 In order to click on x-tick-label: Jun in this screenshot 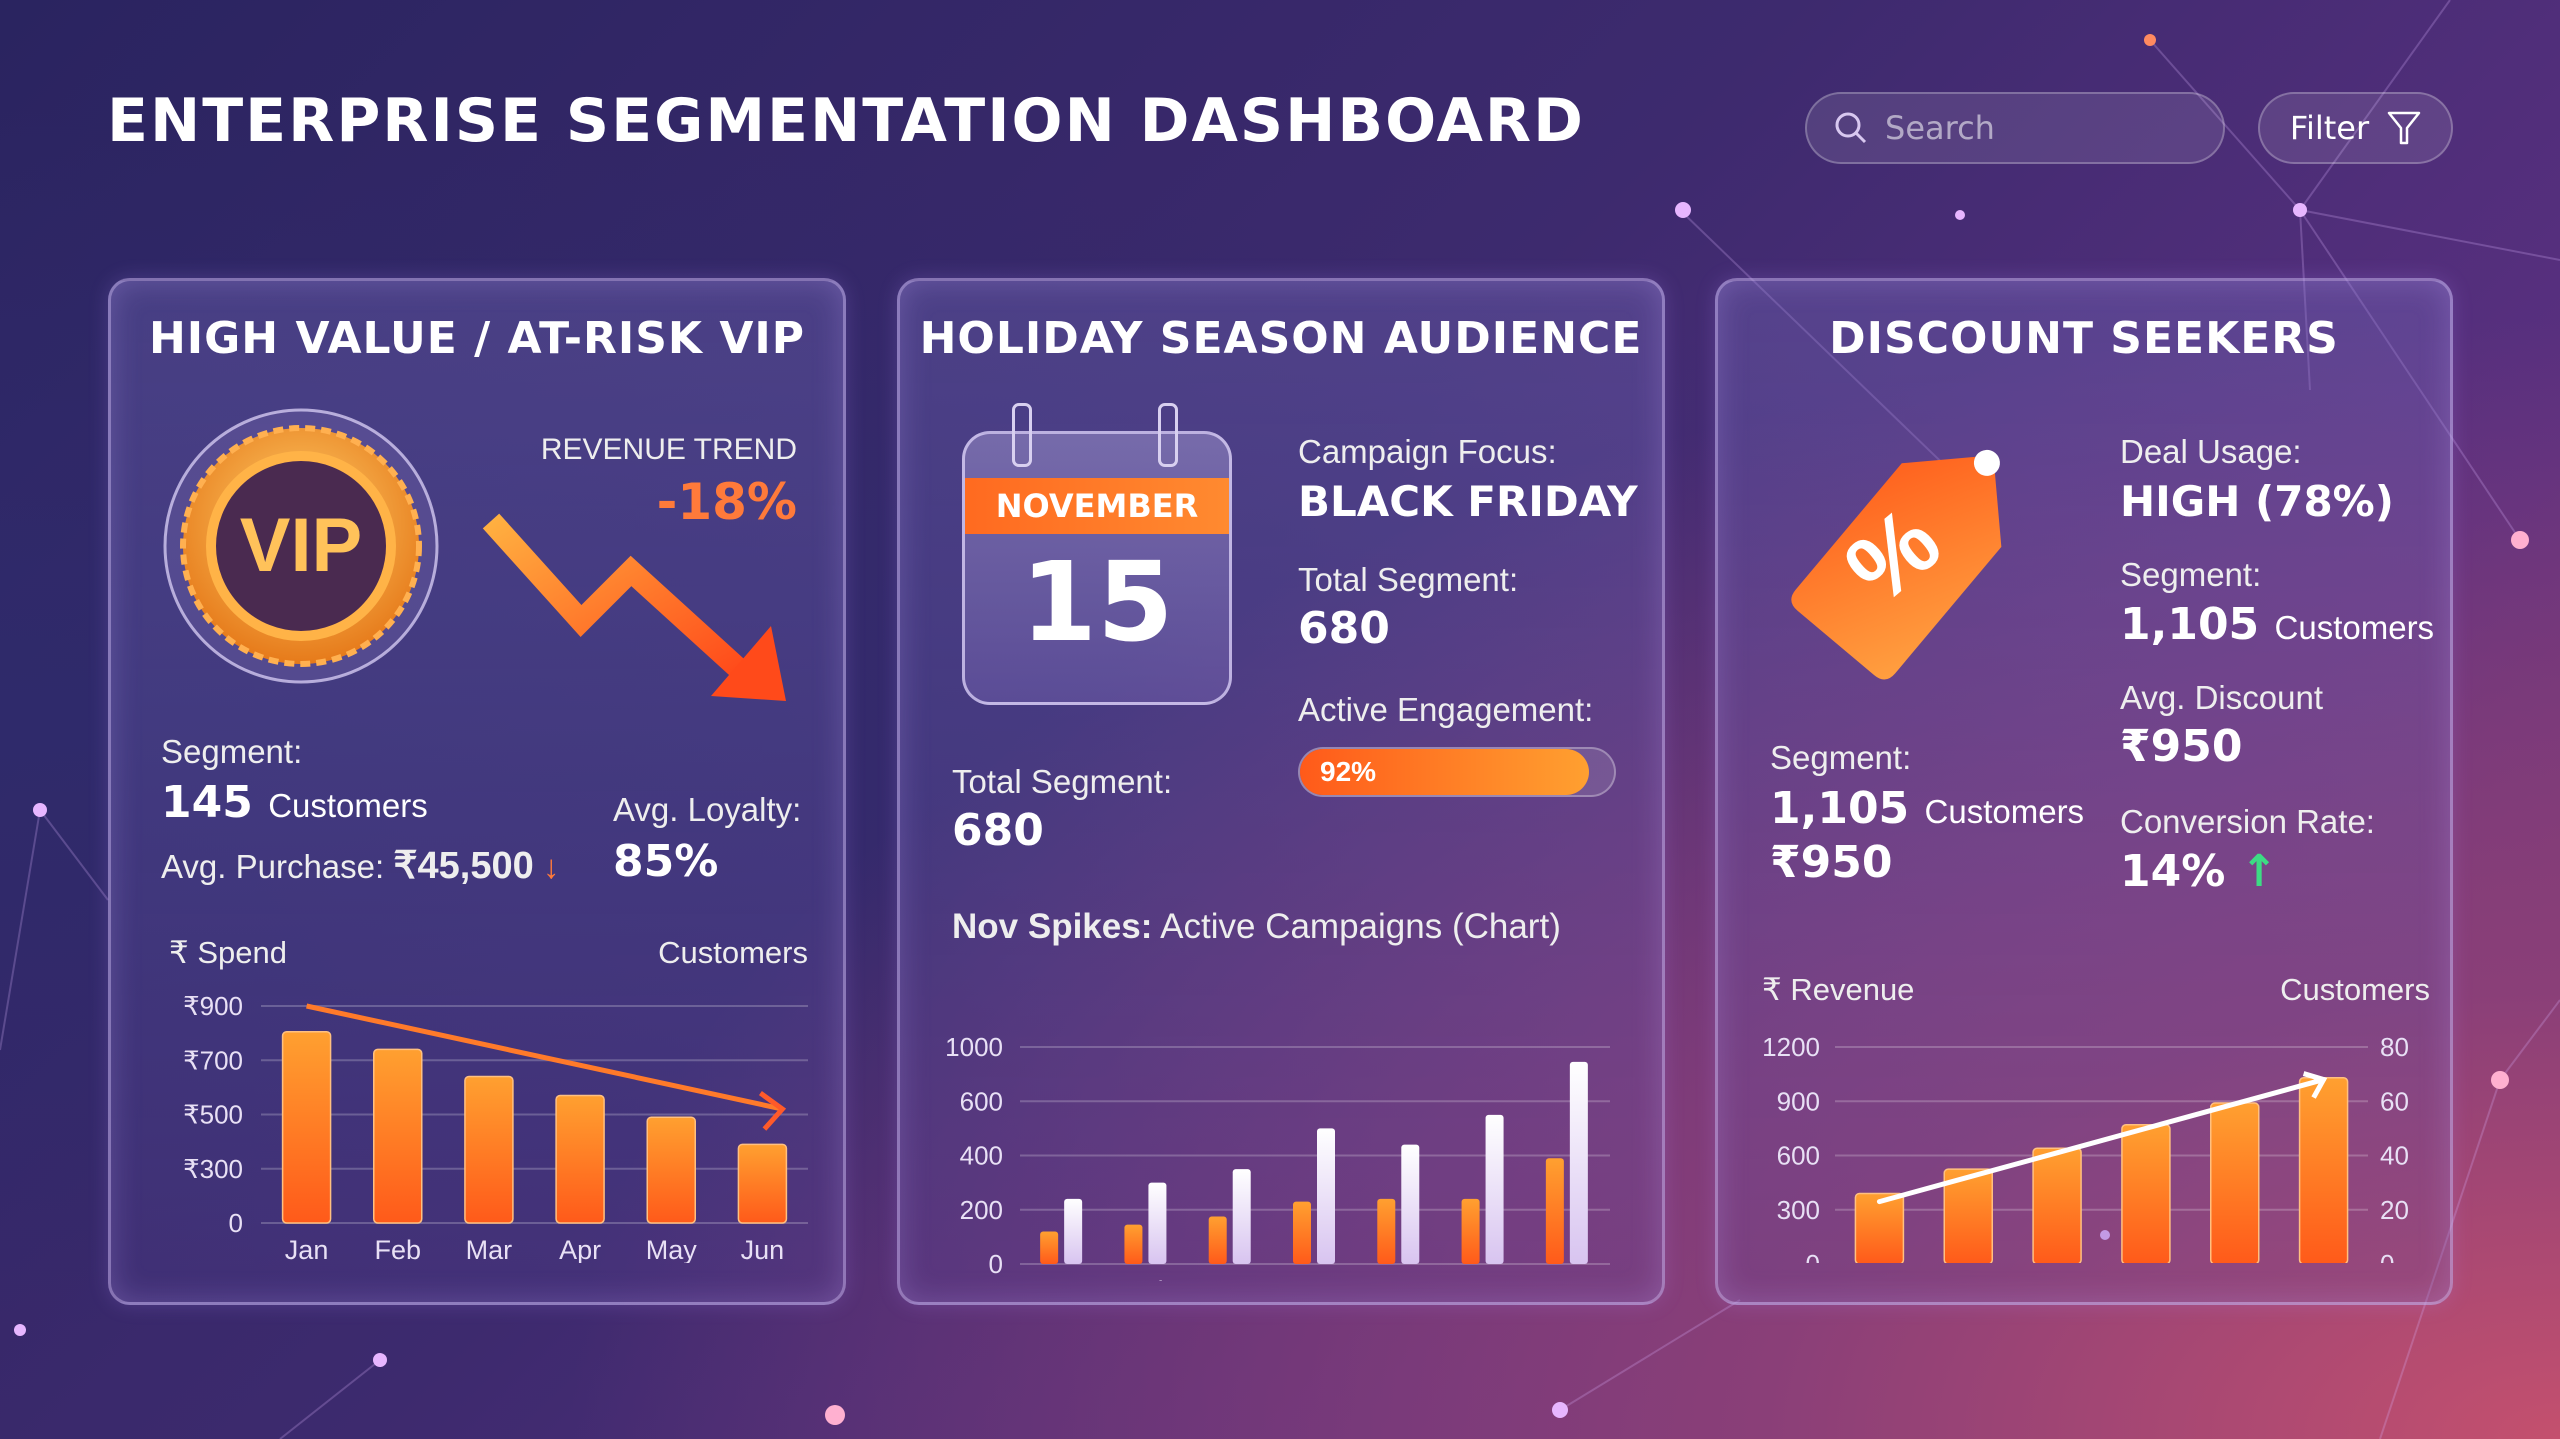, I will do `click(1062, 1278)`.